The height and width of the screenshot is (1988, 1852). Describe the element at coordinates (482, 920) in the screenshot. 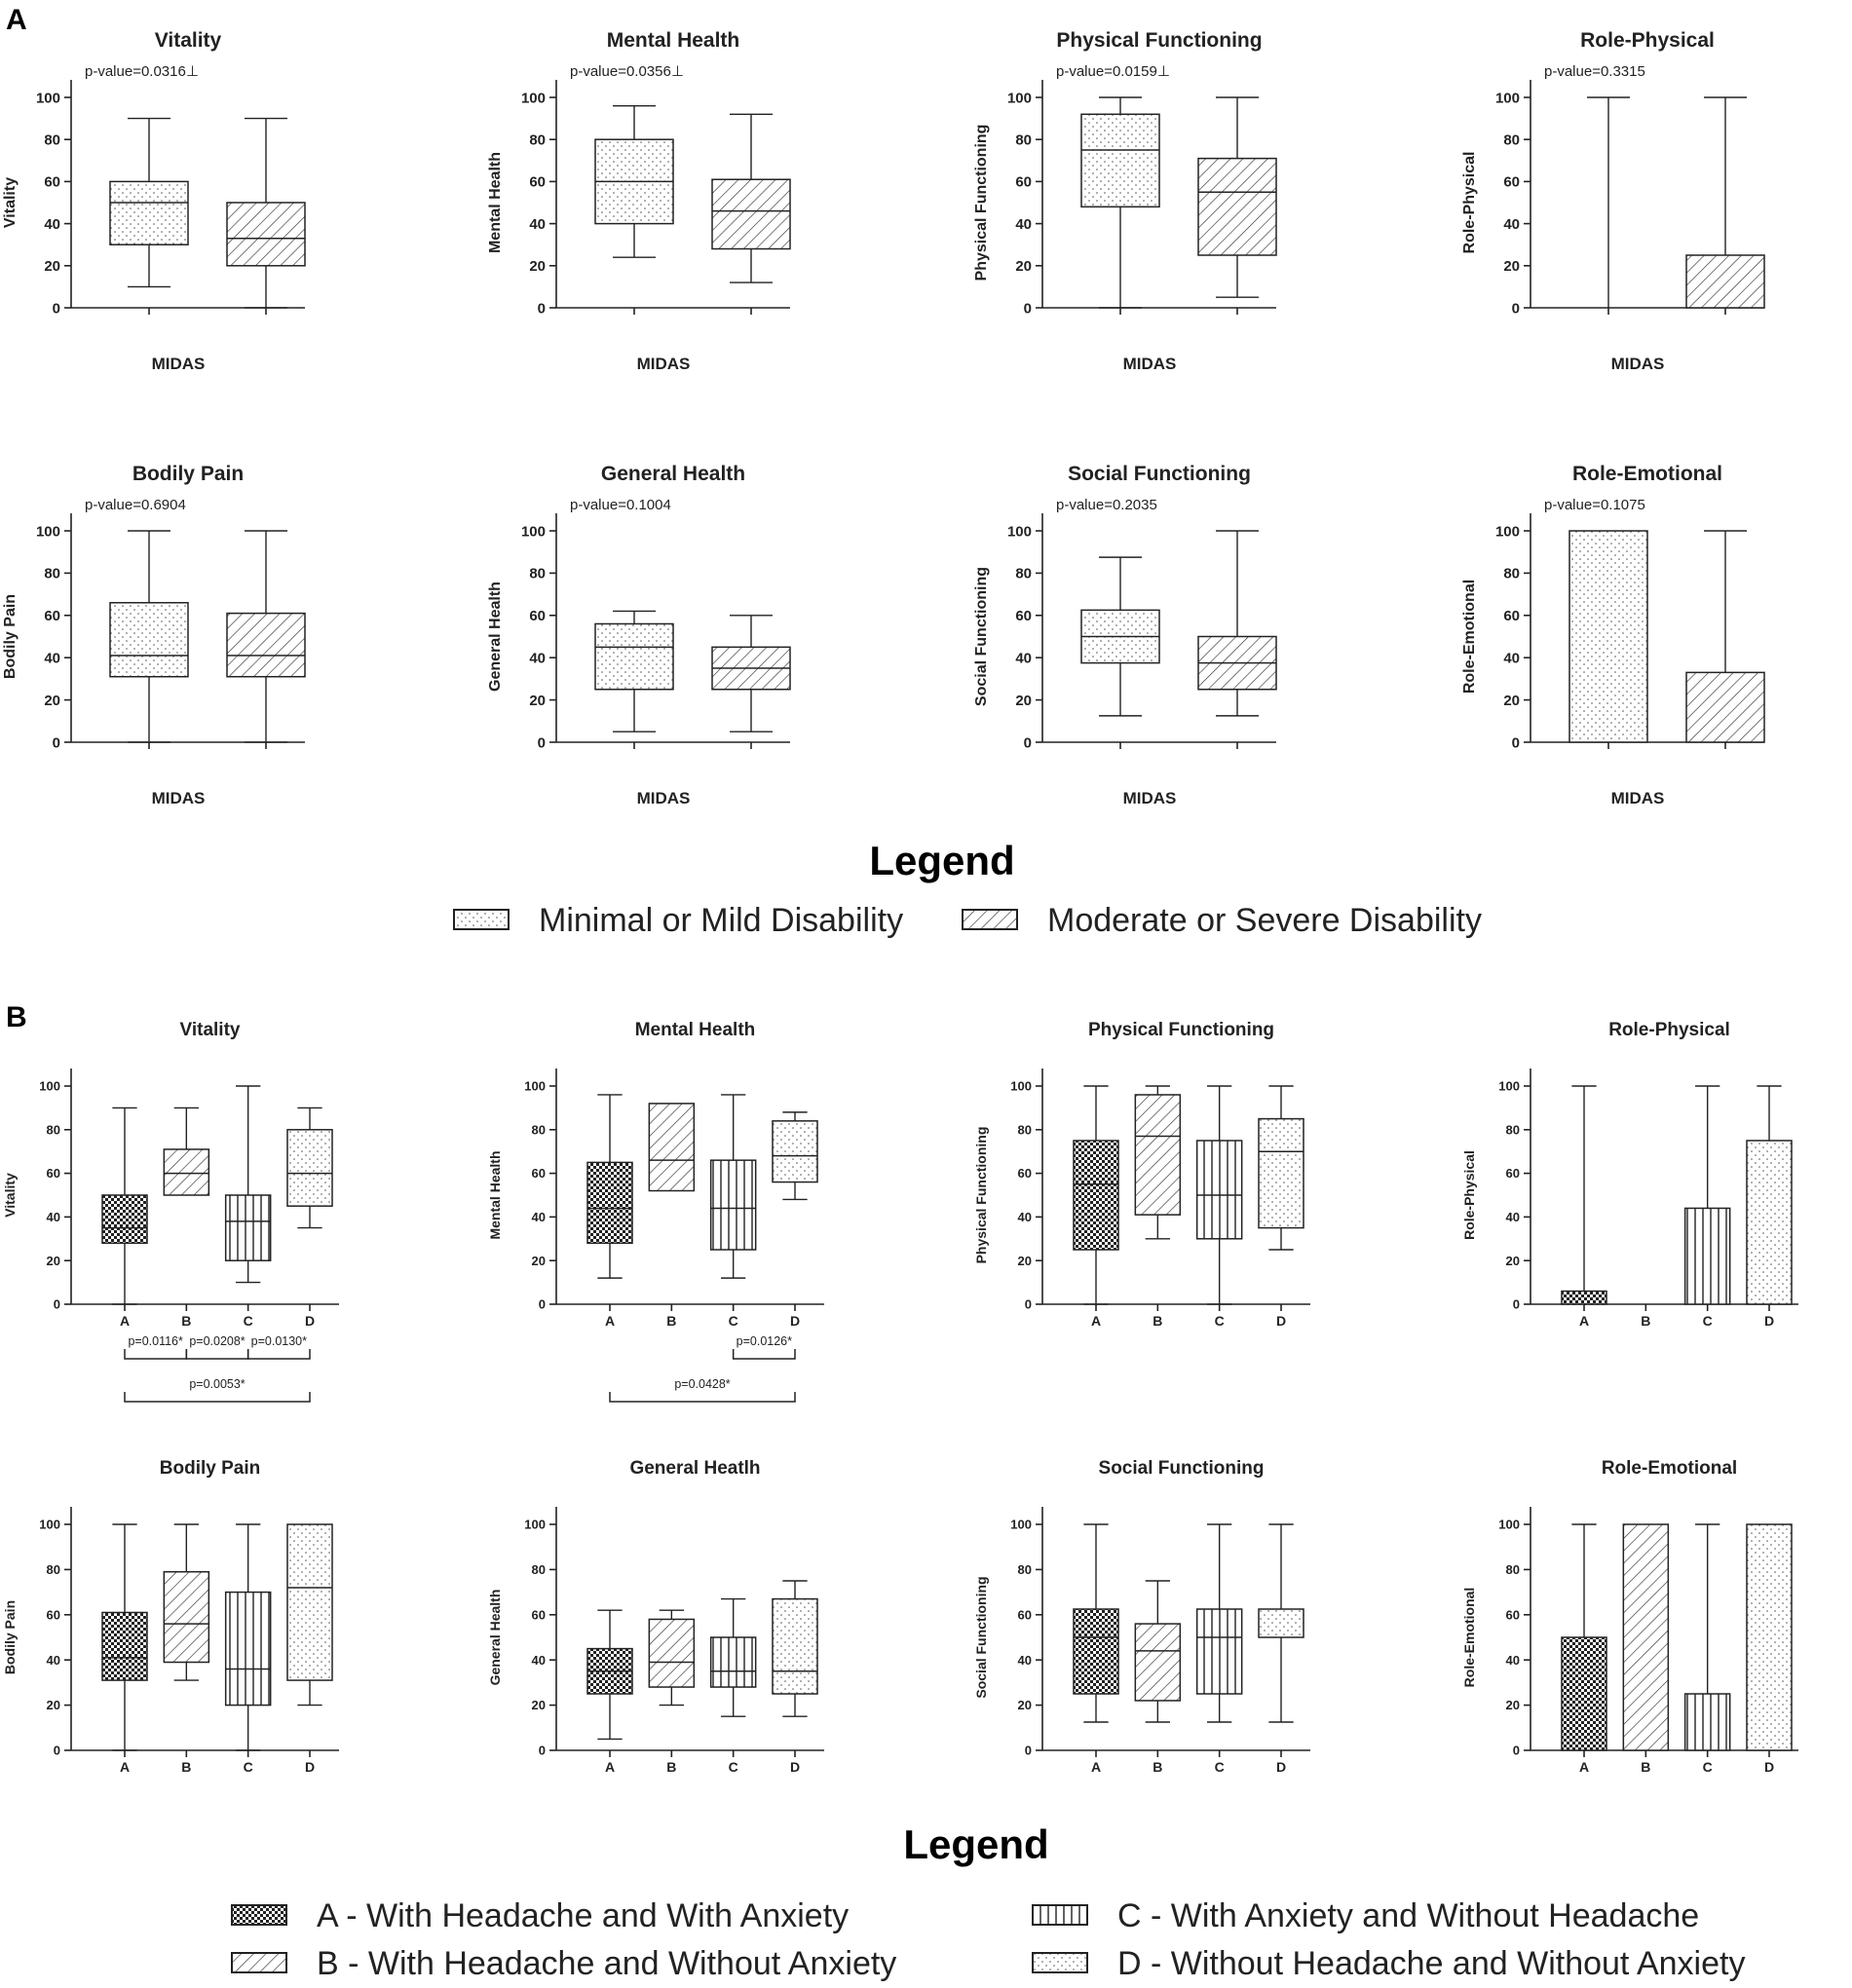

I see `legend-swatch-mild` at that location.